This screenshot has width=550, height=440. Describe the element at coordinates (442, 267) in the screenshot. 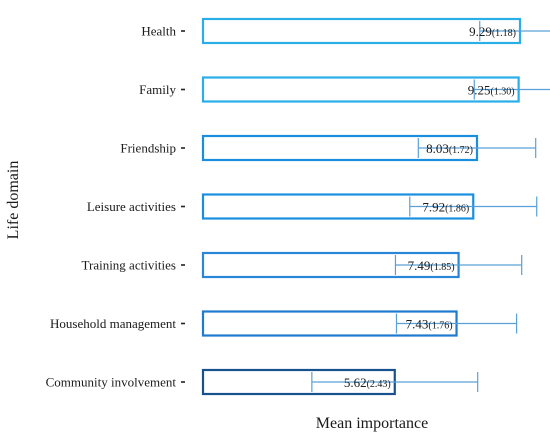

I see `data-label-sd: (1.85)` at that location.